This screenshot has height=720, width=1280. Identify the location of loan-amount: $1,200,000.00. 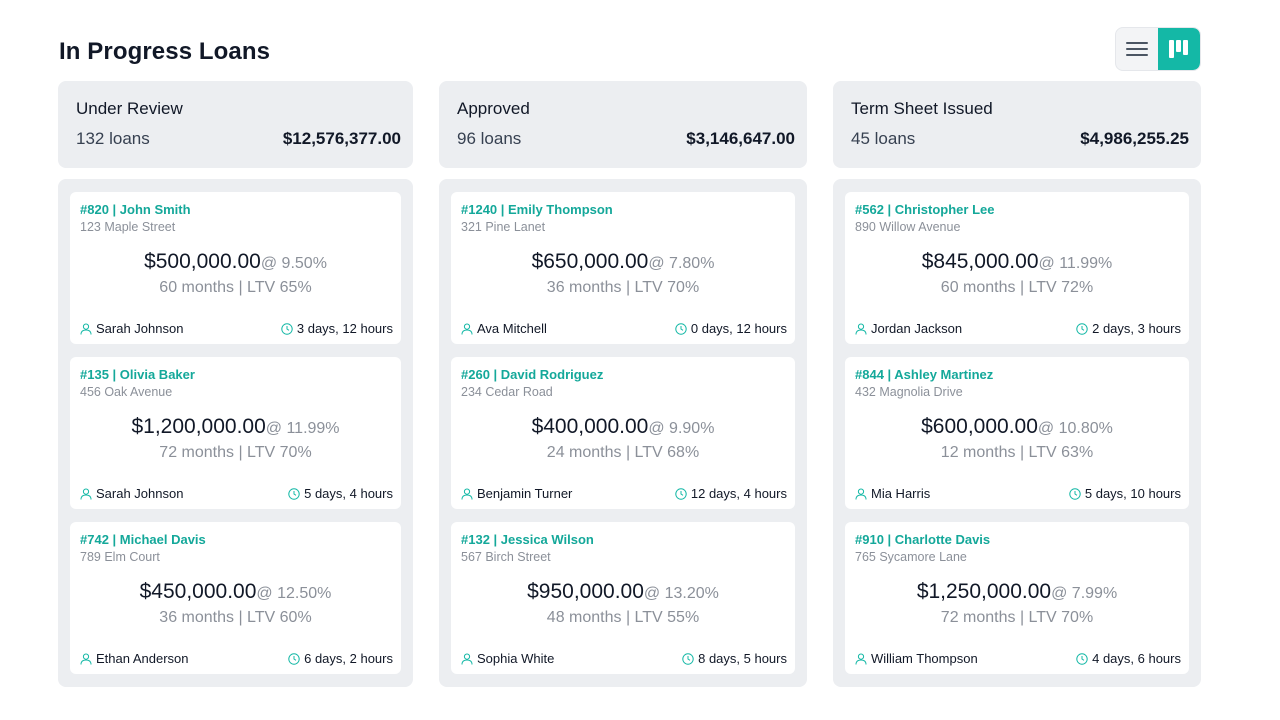
(198, 426).